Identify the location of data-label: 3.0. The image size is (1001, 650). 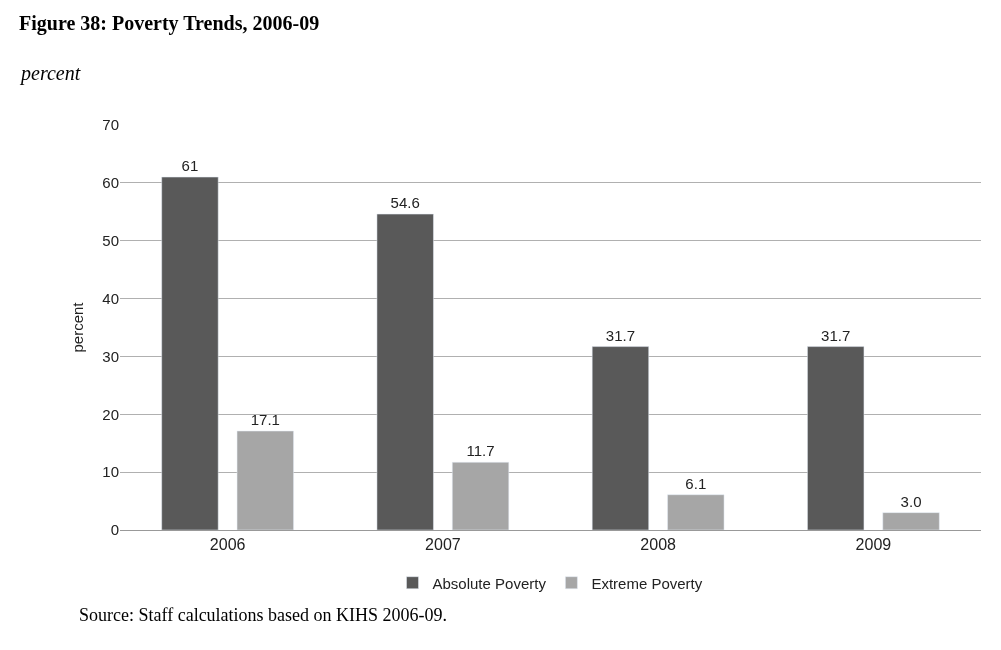
(911, 501).